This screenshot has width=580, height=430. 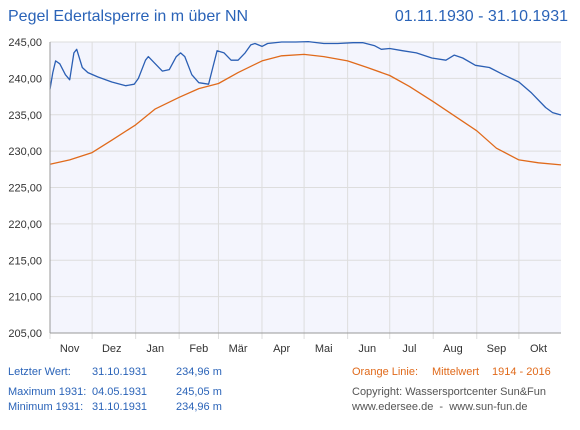 What do you see at coordinates (25, 79) in the screenshot?
I see `y-tick-label: 240,00` at bounding box center [25, 79].